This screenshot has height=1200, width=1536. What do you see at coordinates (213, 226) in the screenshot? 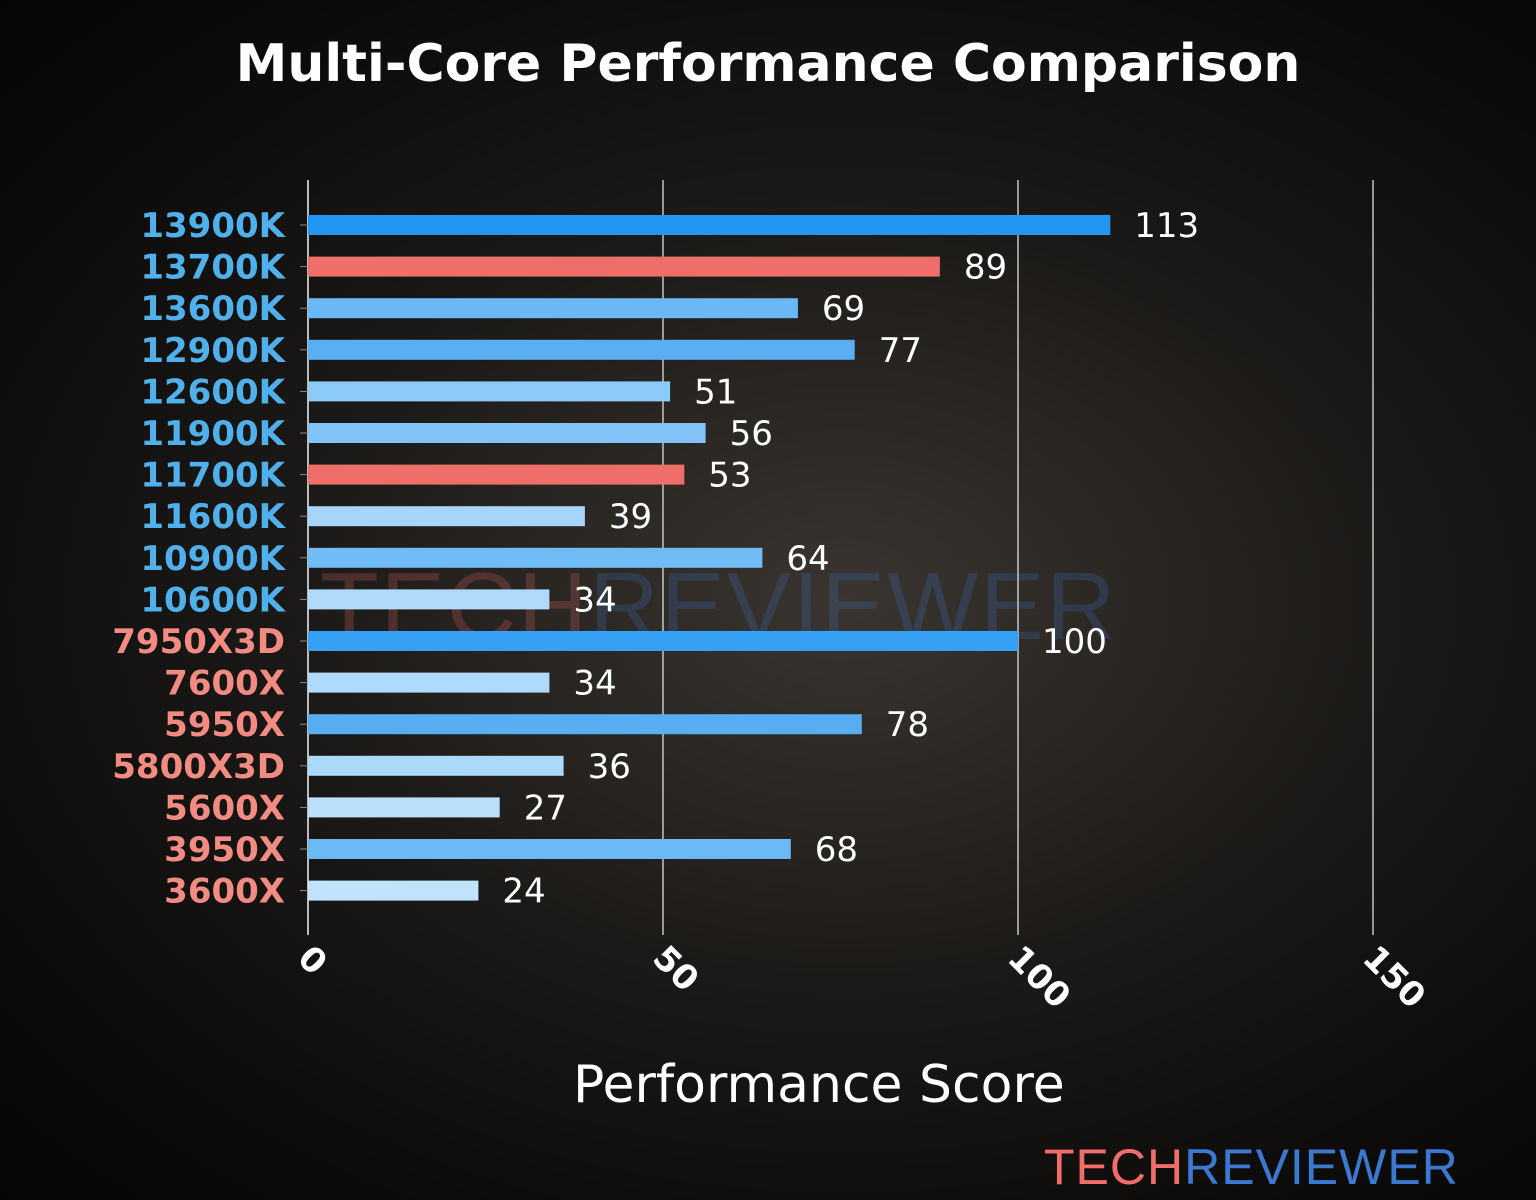
I see `y-tick-label: 13900K` at bounding box center [213, 226].